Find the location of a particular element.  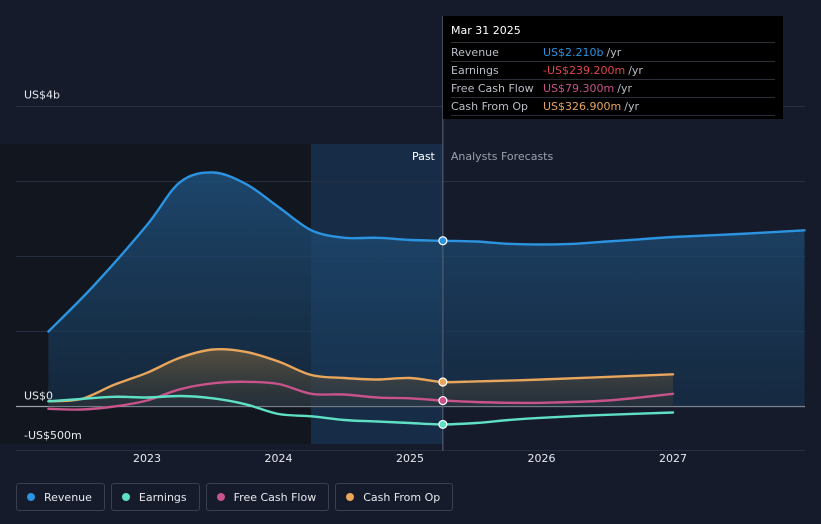

tooltip-row-earnings: Earnings -US$239.200m /yr is located at coordinates (613, 71).